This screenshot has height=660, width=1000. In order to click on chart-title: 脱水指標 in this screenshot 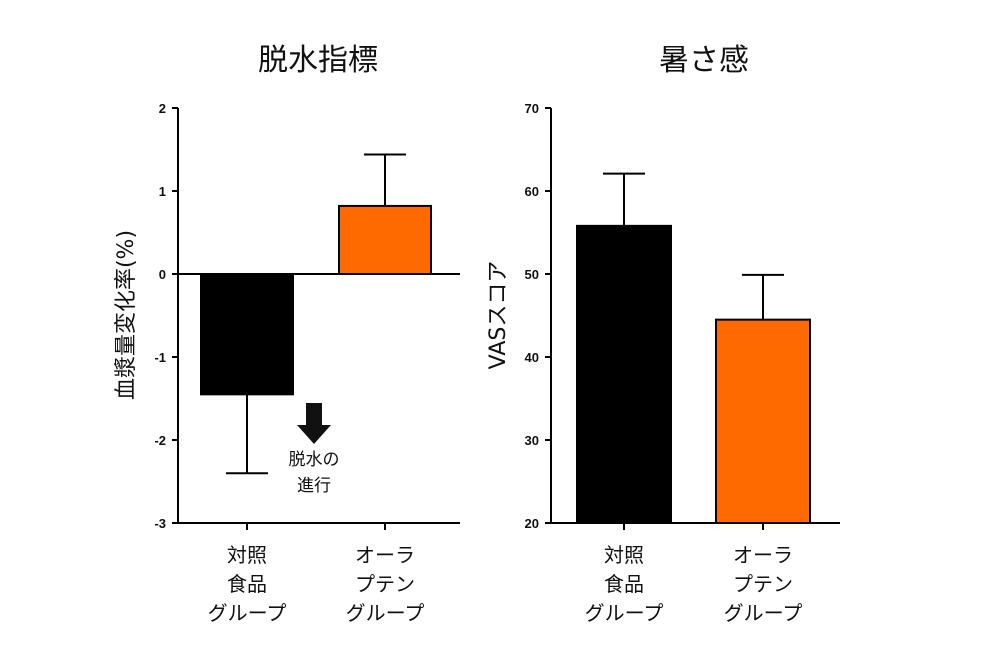, I will do `click(318, 60)`.